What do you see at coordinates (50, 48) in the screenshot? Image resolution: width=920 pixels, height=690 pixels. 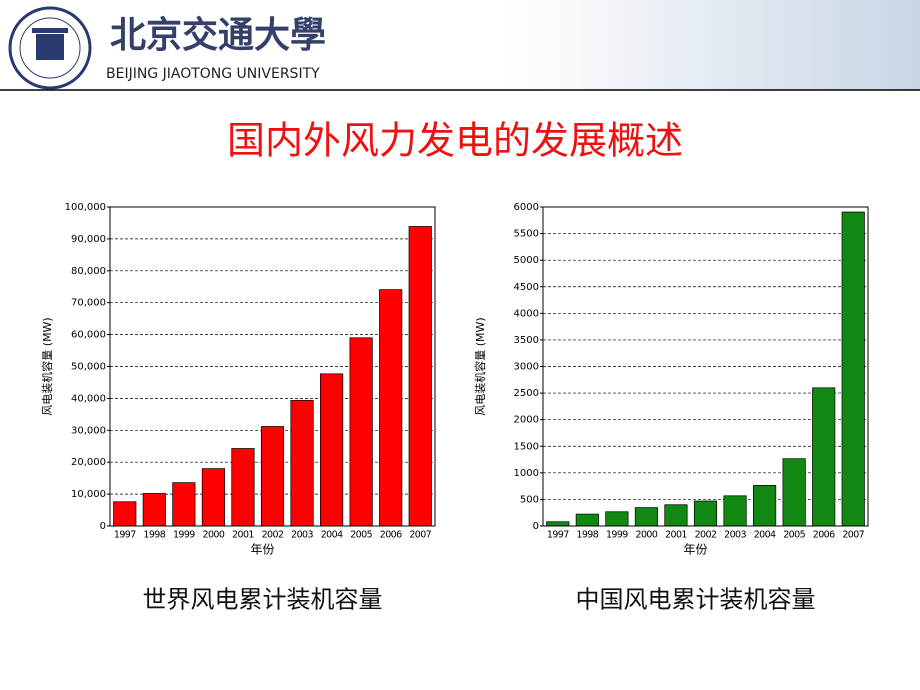 I see `logo` at bounding box center [50, 48].